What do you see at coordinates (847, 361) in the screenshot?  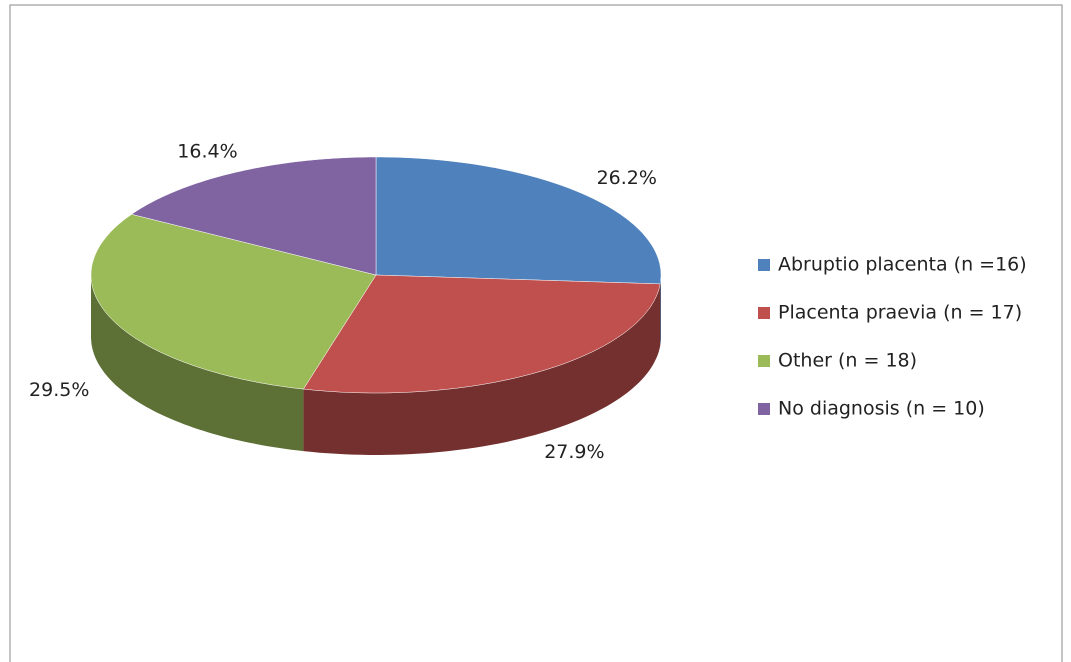 I see `legend-label: Other (n = 18)` at bounding box center [847, 361].